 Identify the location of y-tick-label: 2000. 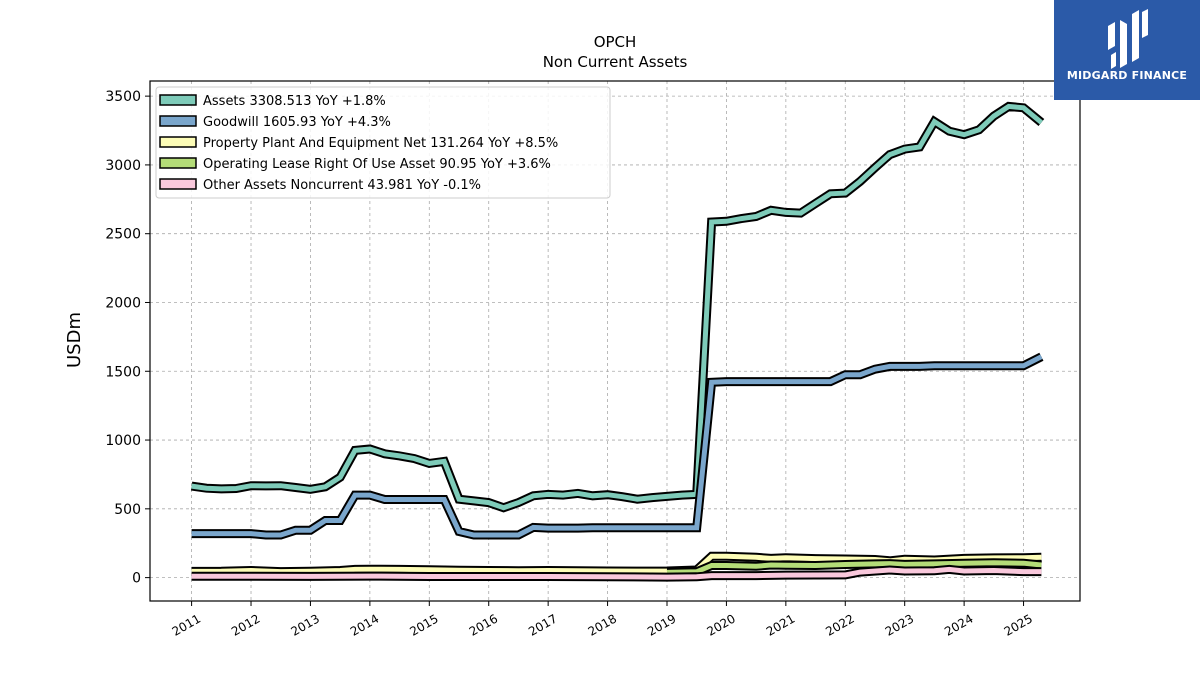
(123, 303).